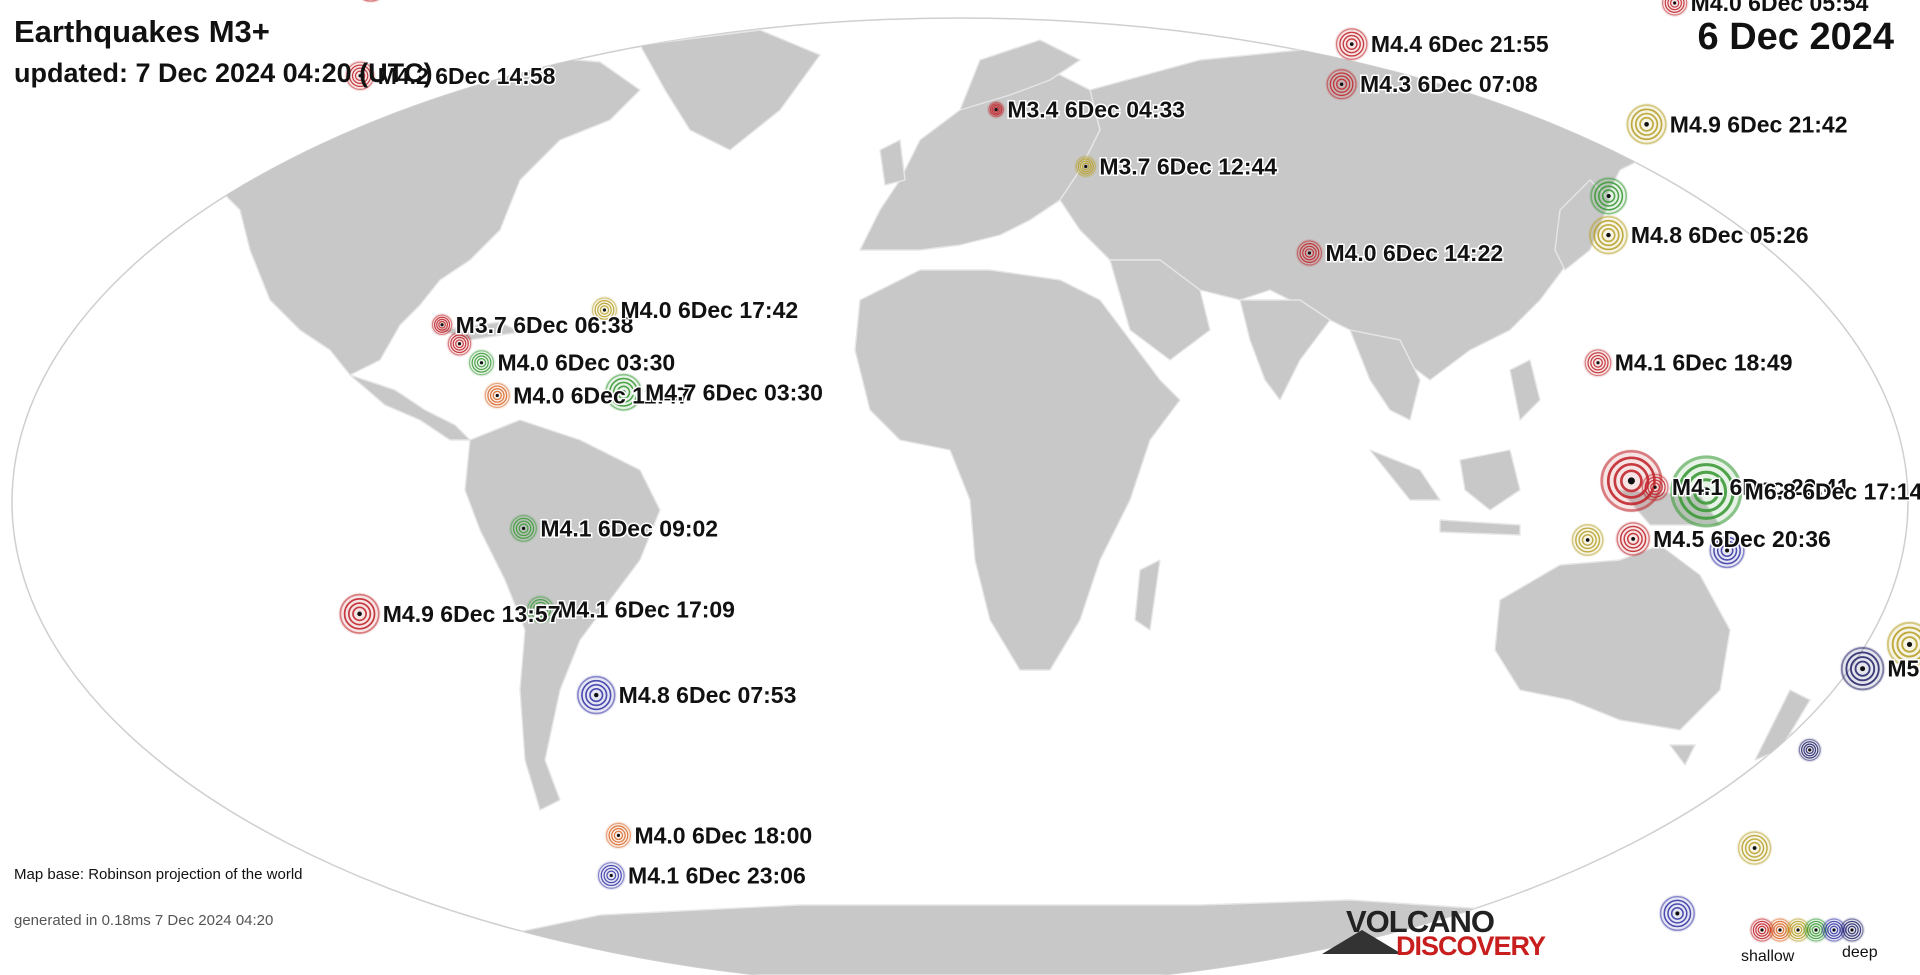 This screenshot has width=1920, height=975. Describe the element at coordinates (734, 392) in the screenshot. I see `quake-label: M4.7 6Dec 03:30` at that location.